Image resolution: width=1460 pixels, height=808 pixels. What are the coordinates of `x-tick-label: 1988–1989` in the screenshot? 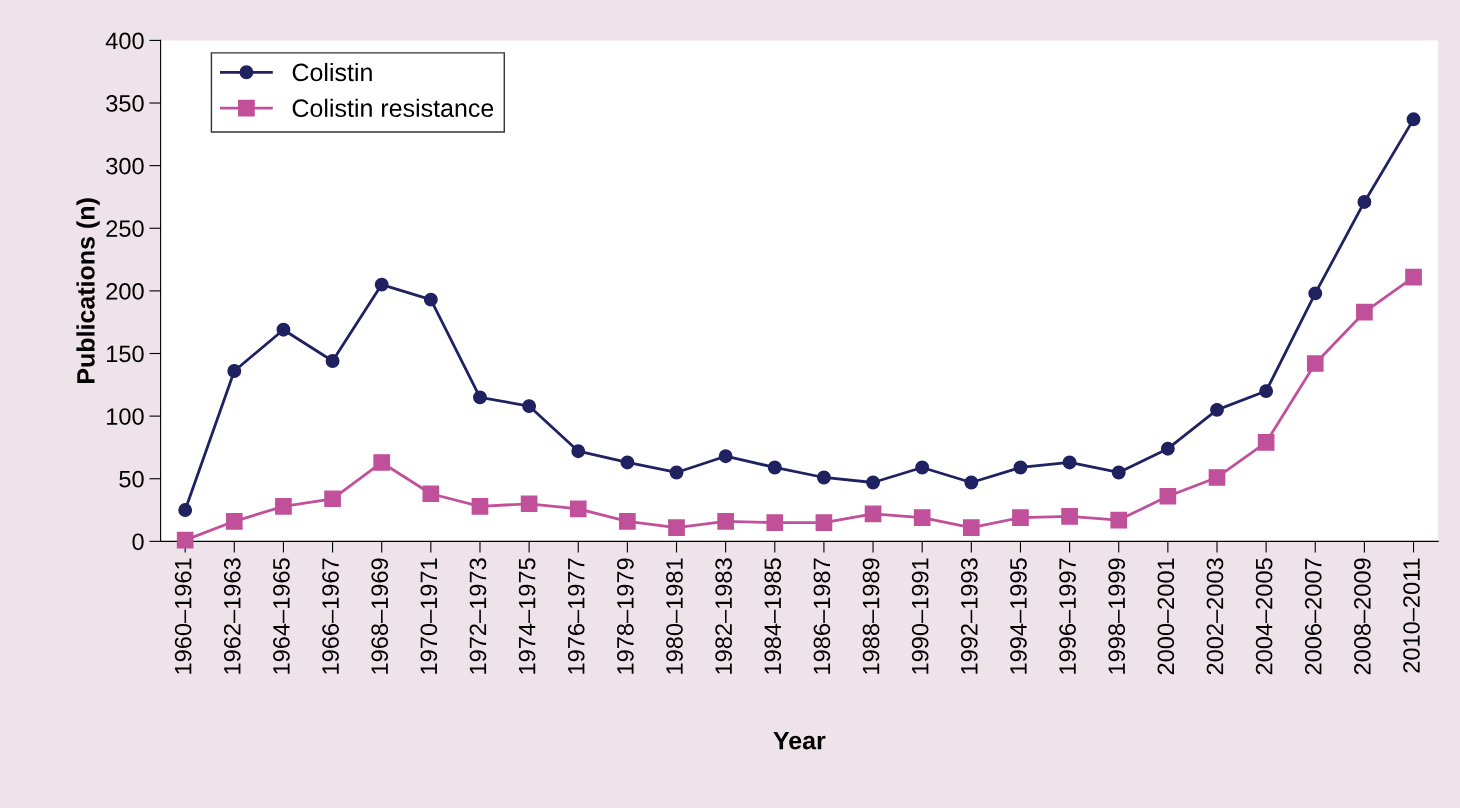 It's located at (871, 616).